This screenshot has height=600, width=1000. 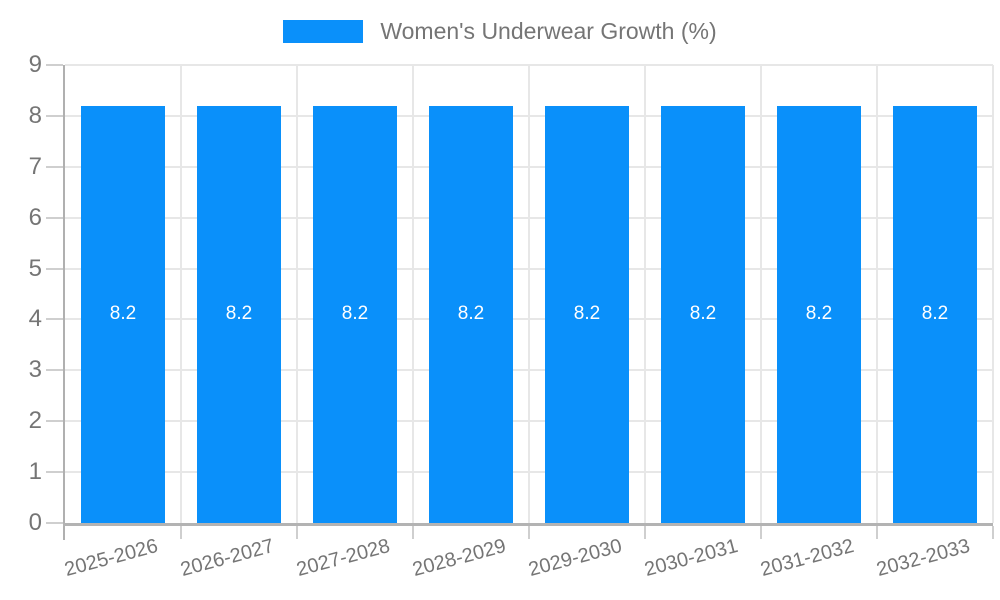 I want to click on x-axis-category-label: 2032-2033, so click(x=923, y=558).